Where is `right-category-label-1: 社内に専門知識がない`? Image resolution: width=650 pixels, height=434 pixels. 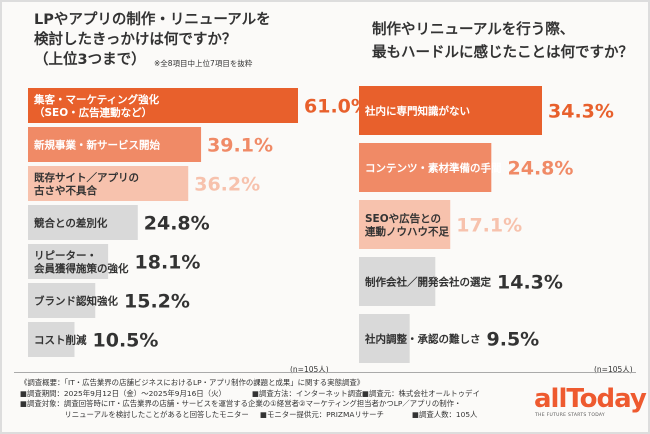
right-category-label-1: 社内に専門知識がない is located at coordinates (417, 111).